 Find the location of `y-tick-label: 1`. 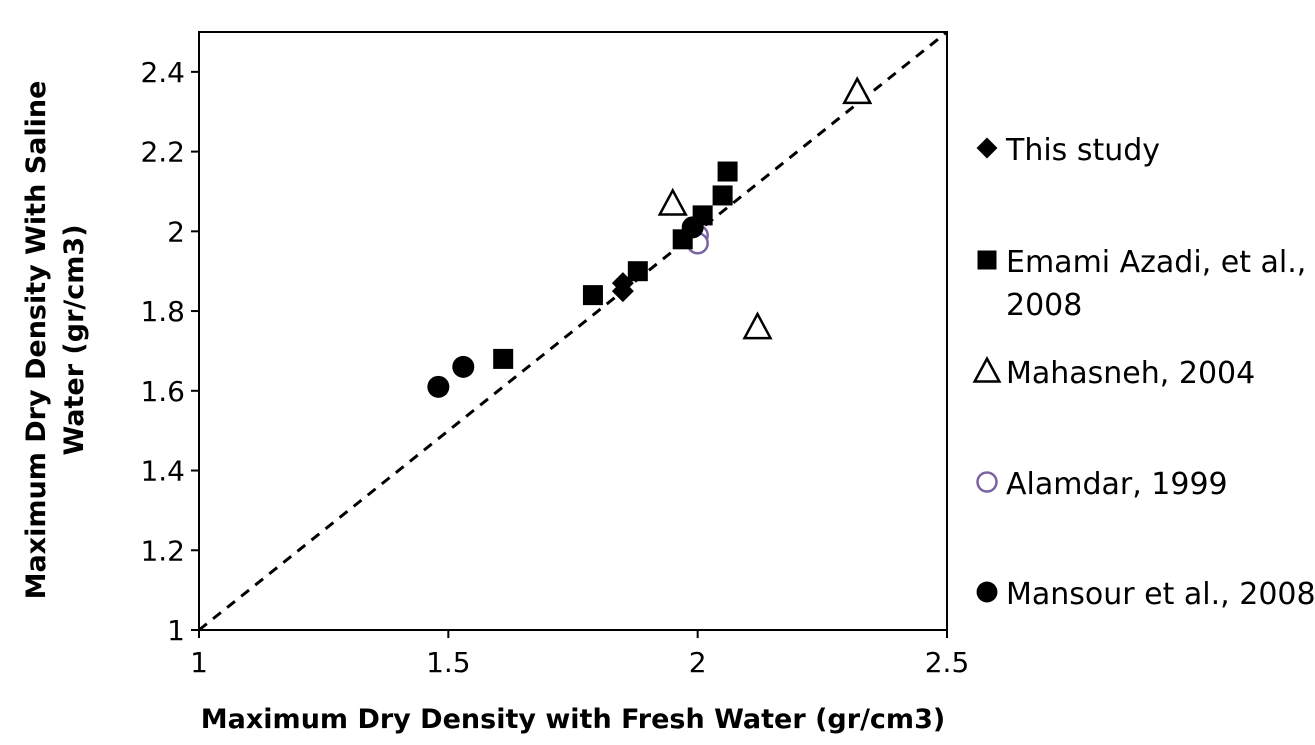

y-tick-label: 1 is located at coordinates (176, 630).